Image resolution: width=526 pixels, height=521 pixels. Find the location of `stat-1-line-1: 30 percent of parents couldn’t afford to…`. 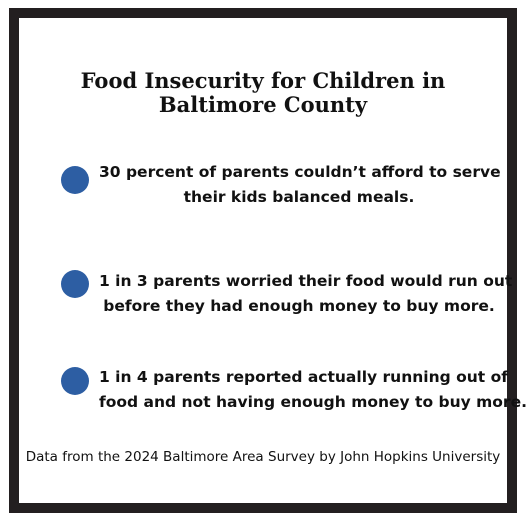

stat-1-line-1: 30 percent of parents couldn’t afford to… is located at coordinates (300, 172).